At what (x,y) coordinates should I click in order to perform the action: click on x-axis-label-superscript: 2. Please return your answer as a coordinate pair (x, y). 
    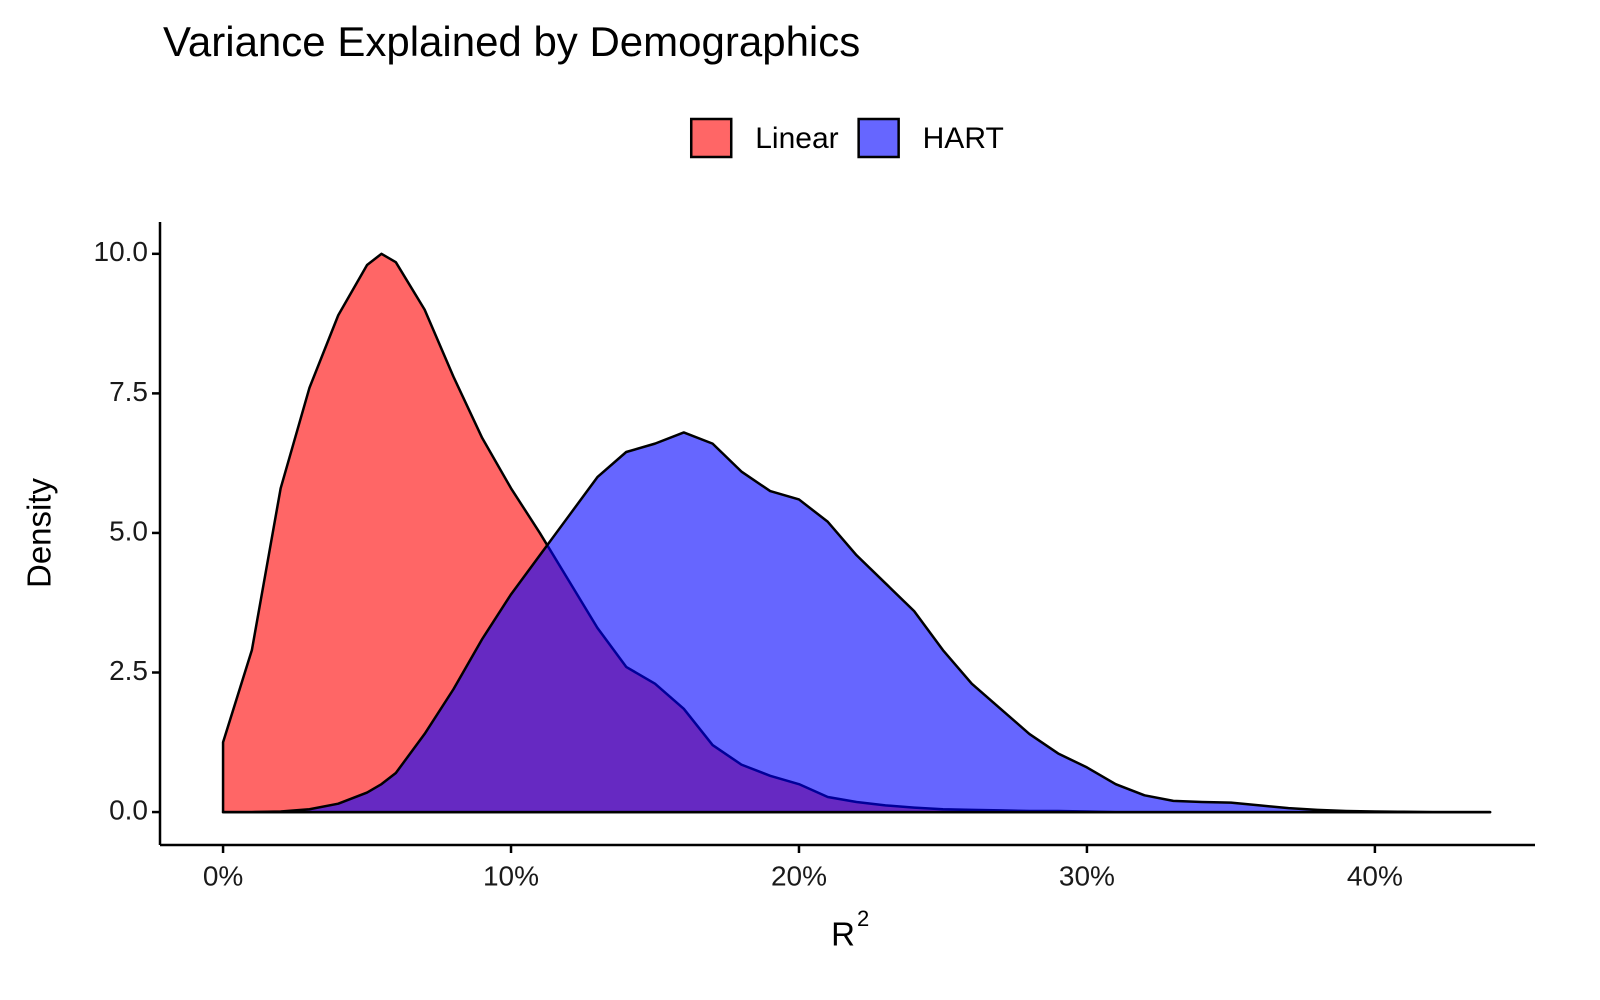
    Looking at the image, I should click on (863, 918).